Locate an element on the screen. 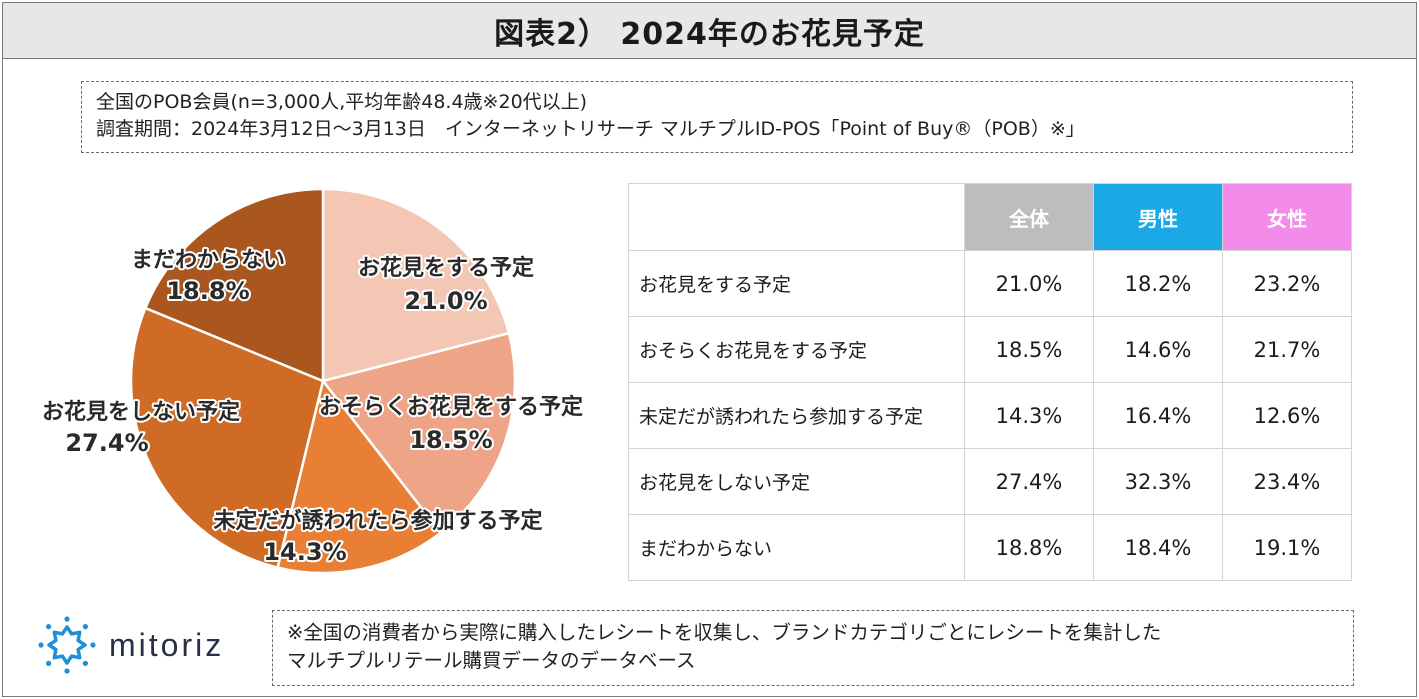  table-row-label: まだわからない is located at coordinates (796, 547).